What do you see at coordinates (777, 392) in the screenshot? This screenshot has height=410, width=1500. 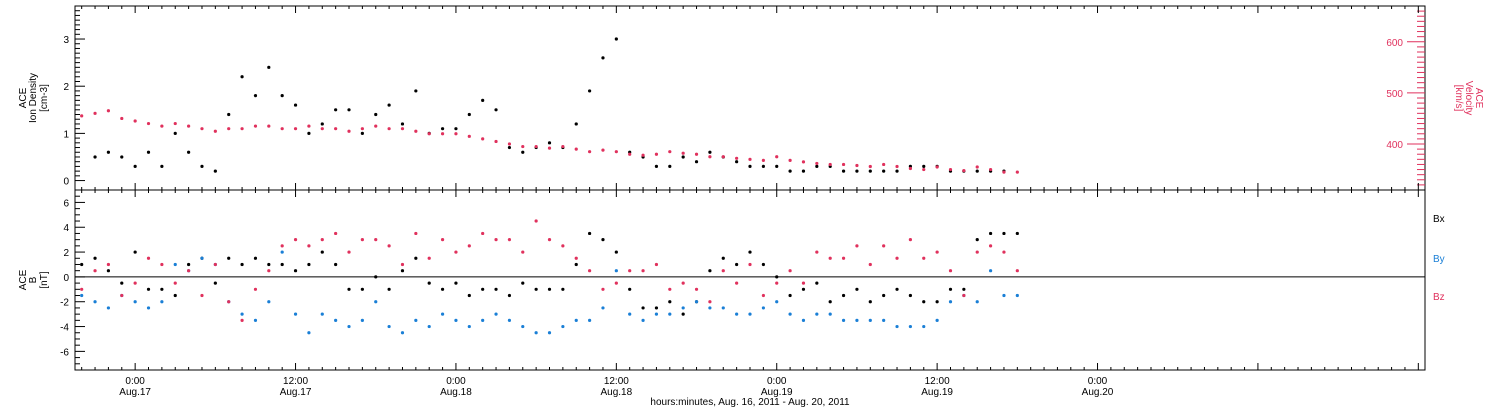 I see `x-tick-date: Aug.19` at bounding box center [777, 392].